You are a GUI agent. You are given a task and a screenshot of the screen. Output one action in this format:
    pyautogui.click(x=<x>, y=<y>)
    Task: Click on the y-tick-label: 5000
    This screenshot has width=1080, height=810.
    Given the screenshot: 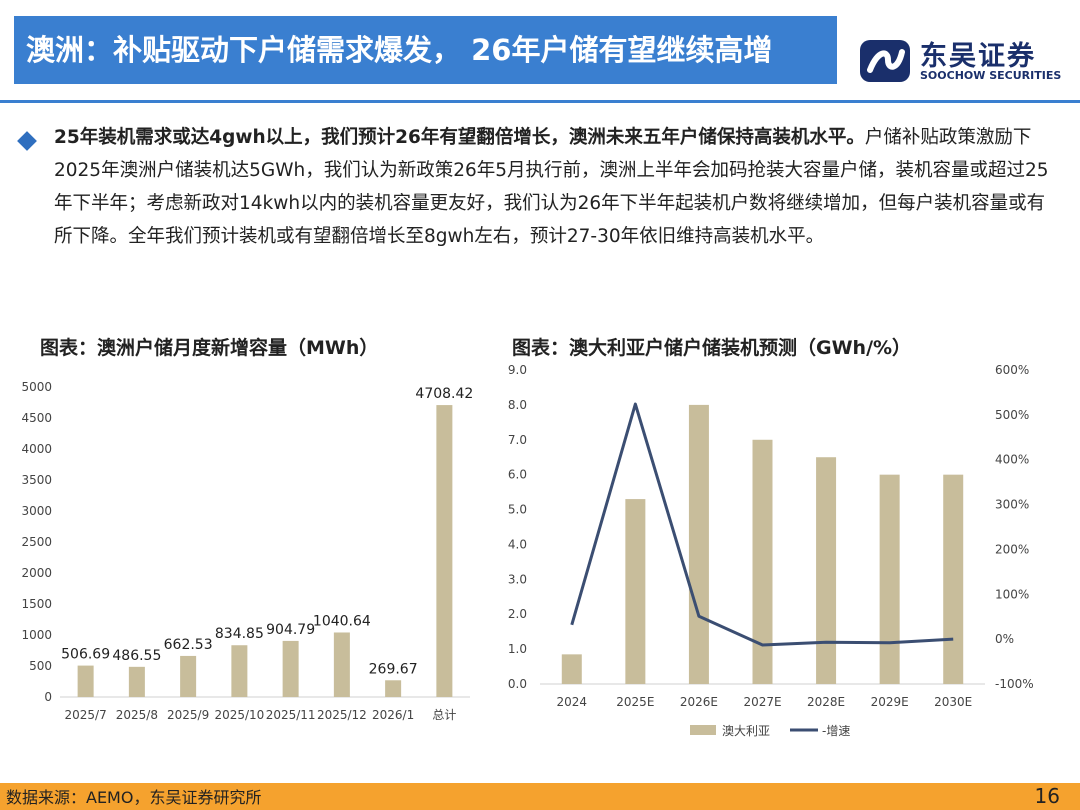 What is the action you would take?
    pyautogui.click(x=36, y=387)
    